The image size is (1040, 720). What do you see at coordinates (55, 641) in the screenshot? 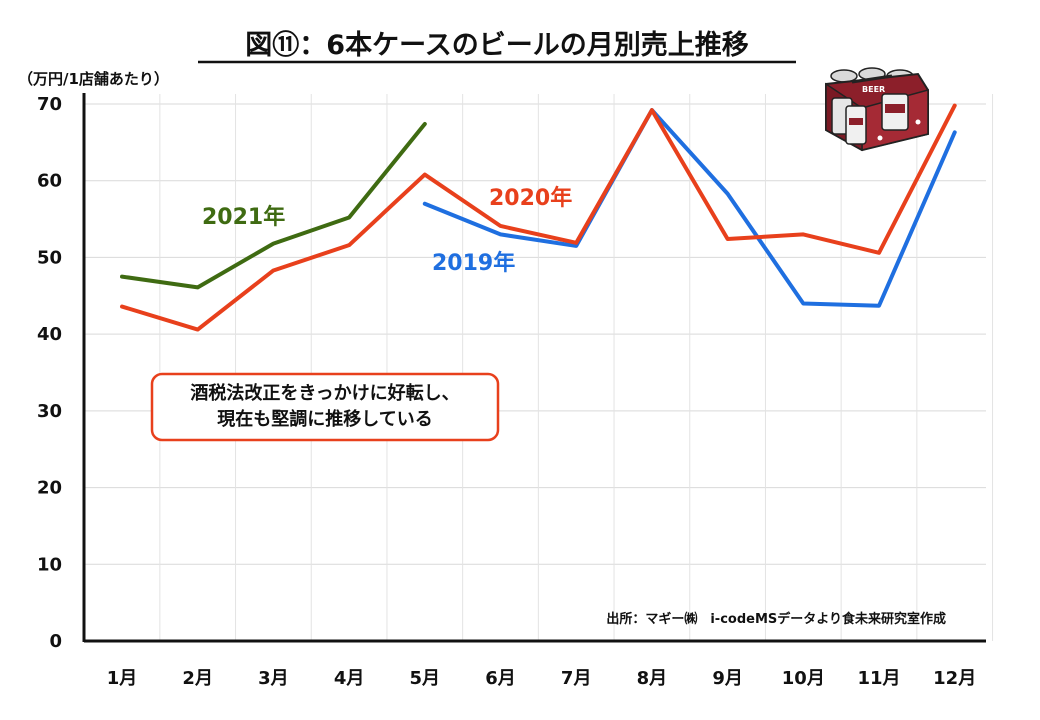
I see `y-tick-label: 0` at bounding box center [55, 641].